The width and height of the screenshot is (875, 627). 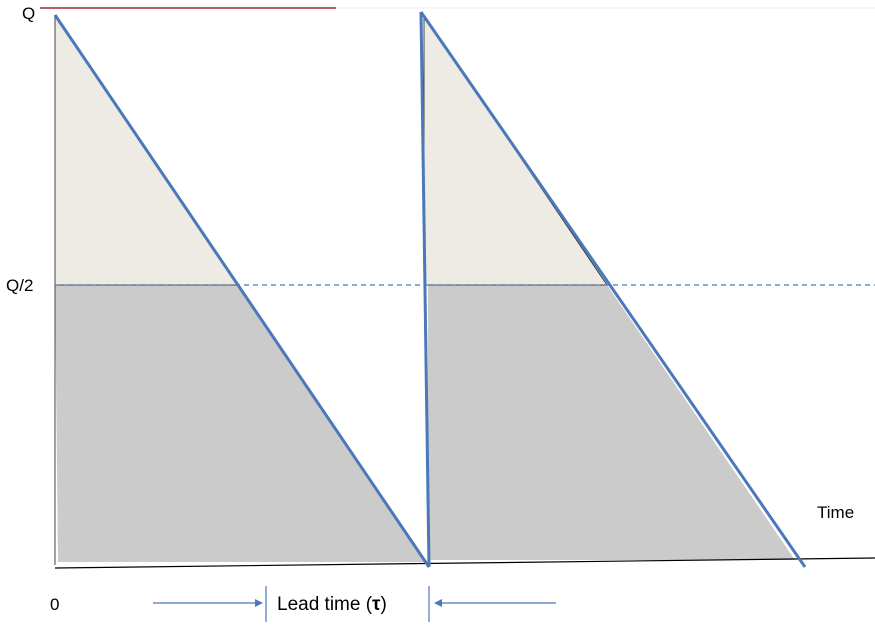 I want to click on x-axis, so click(x=464, y=563).